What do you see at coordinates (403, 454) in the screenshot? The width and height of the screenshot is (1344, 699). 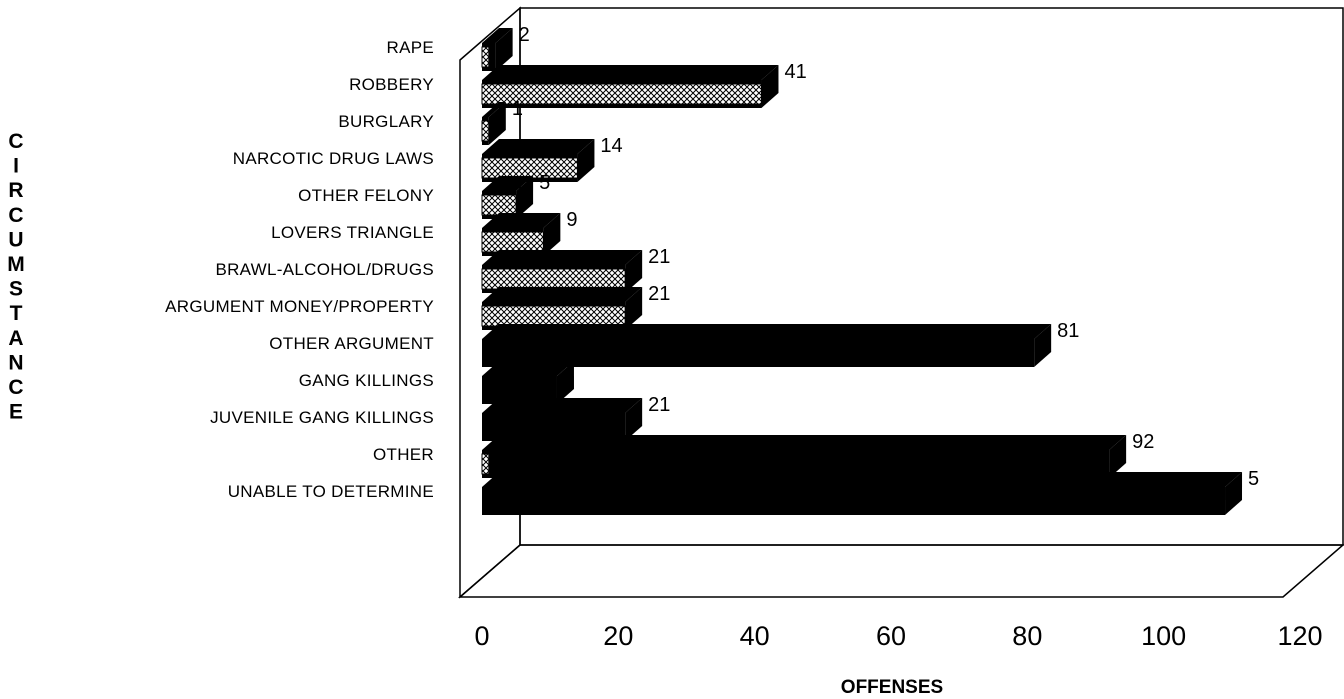 I see `category-label: OTHER` at bounding box center [403, 454].